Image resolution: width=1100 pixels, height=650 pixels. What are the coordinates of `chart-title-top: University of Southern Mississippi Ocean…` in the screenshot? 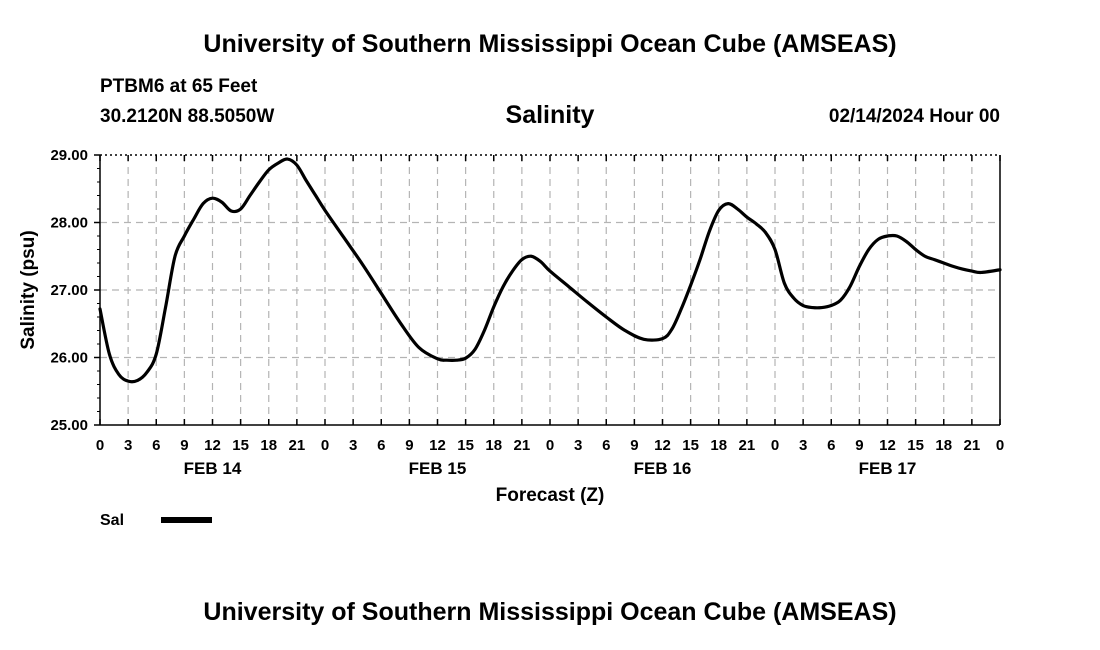 It's located at (550, 44).